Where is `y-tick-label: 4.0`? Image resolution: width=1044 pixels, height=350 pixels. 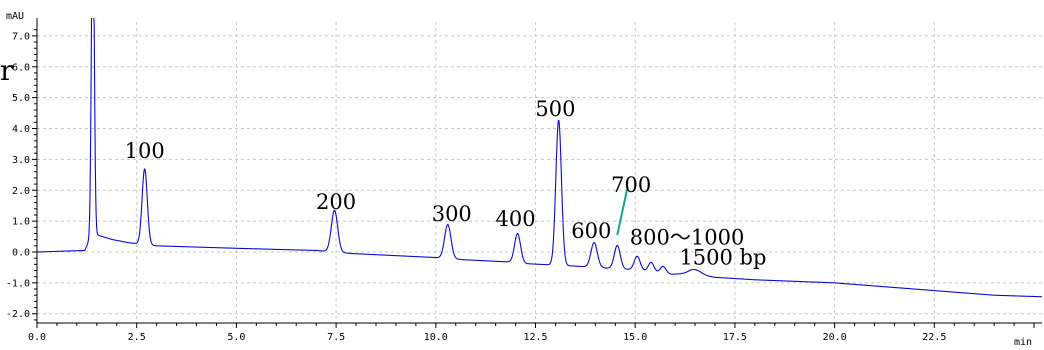 y-tick-label: 4.0 is located at coordinates (21, 129).